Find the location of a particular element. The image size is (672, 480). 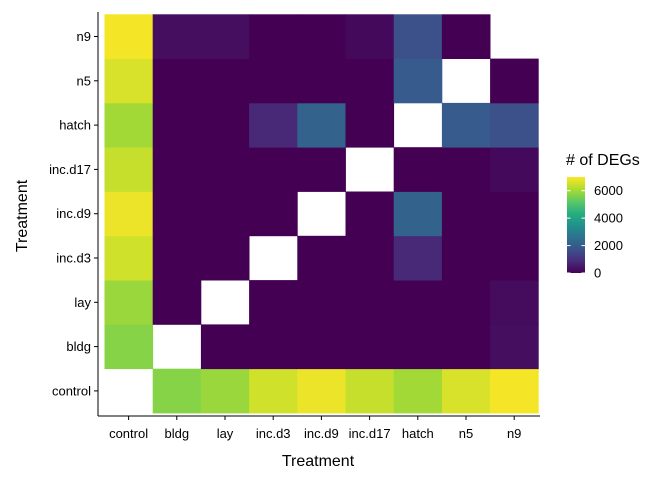

legend-colorbar is located at coordinates (576, 225).